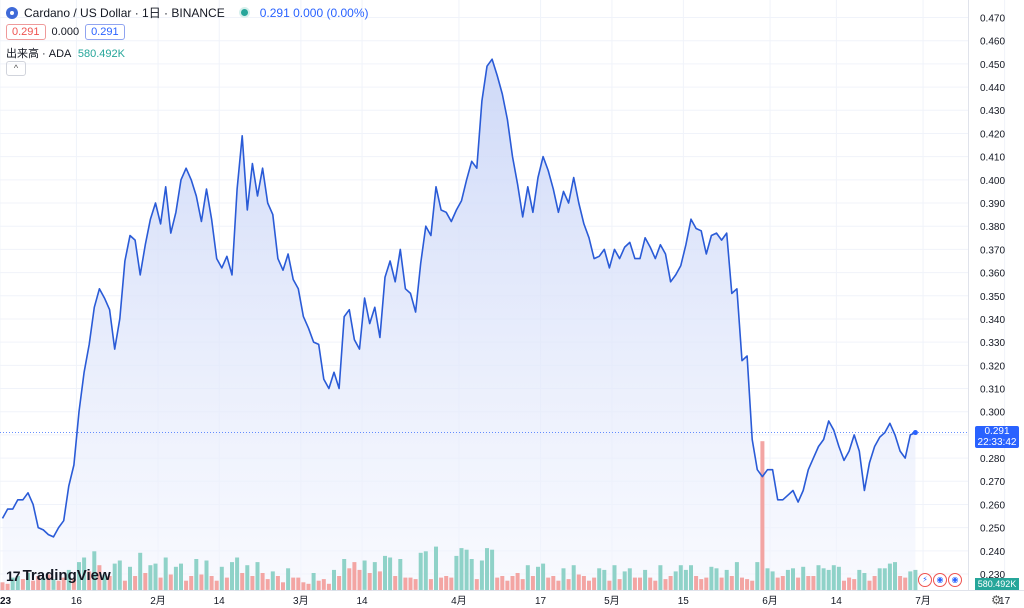 The image size is (1024, 608). What do you see at coordinates (992, 204) in the screenshot?
I see `price-tick-label: 0.390` at bounding box center [992, 204].